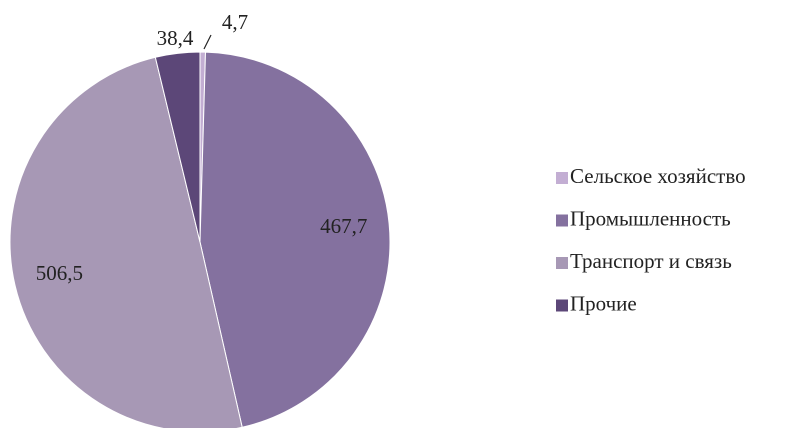  Describe the element at coordinates (177, 147) in the screenshot. I see `pie-slice` at that location.